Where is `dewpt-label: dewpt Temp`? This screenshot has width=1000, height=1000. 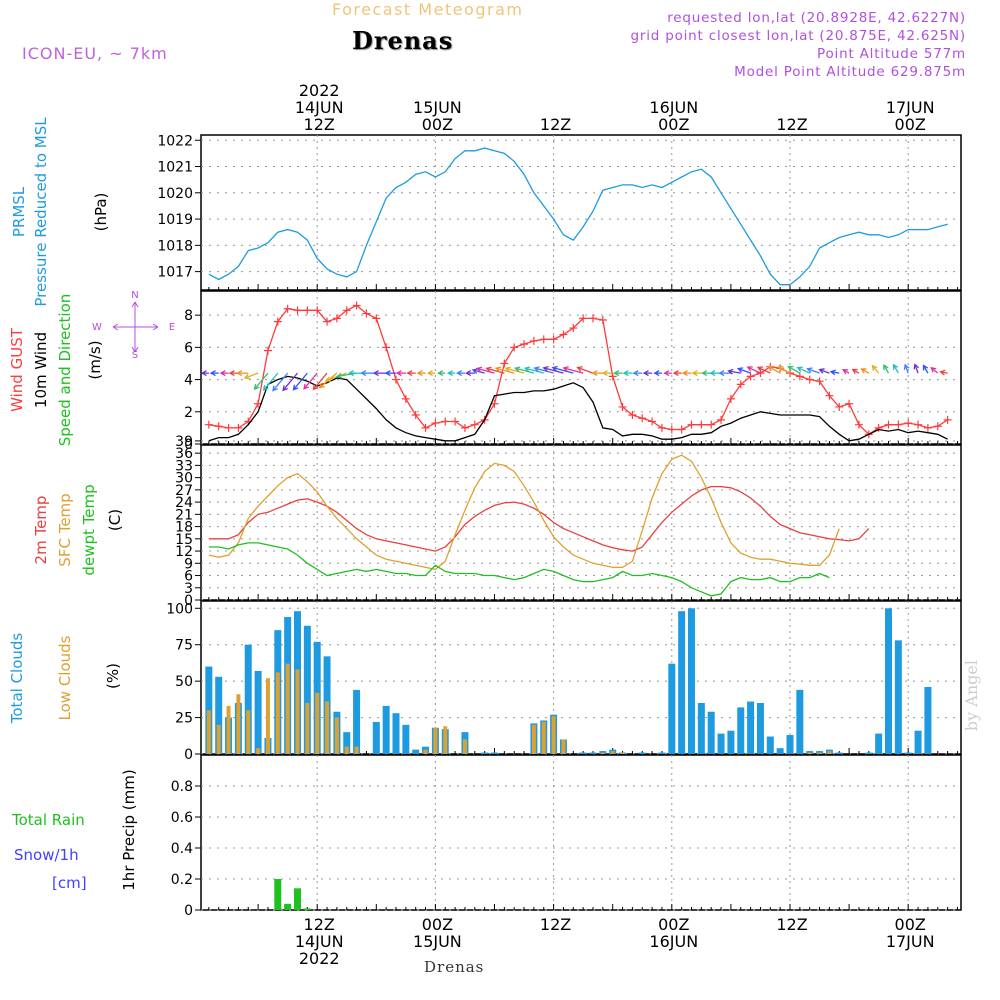
dewpt-label: dewpt Temp is located at coordinates (89, 529).